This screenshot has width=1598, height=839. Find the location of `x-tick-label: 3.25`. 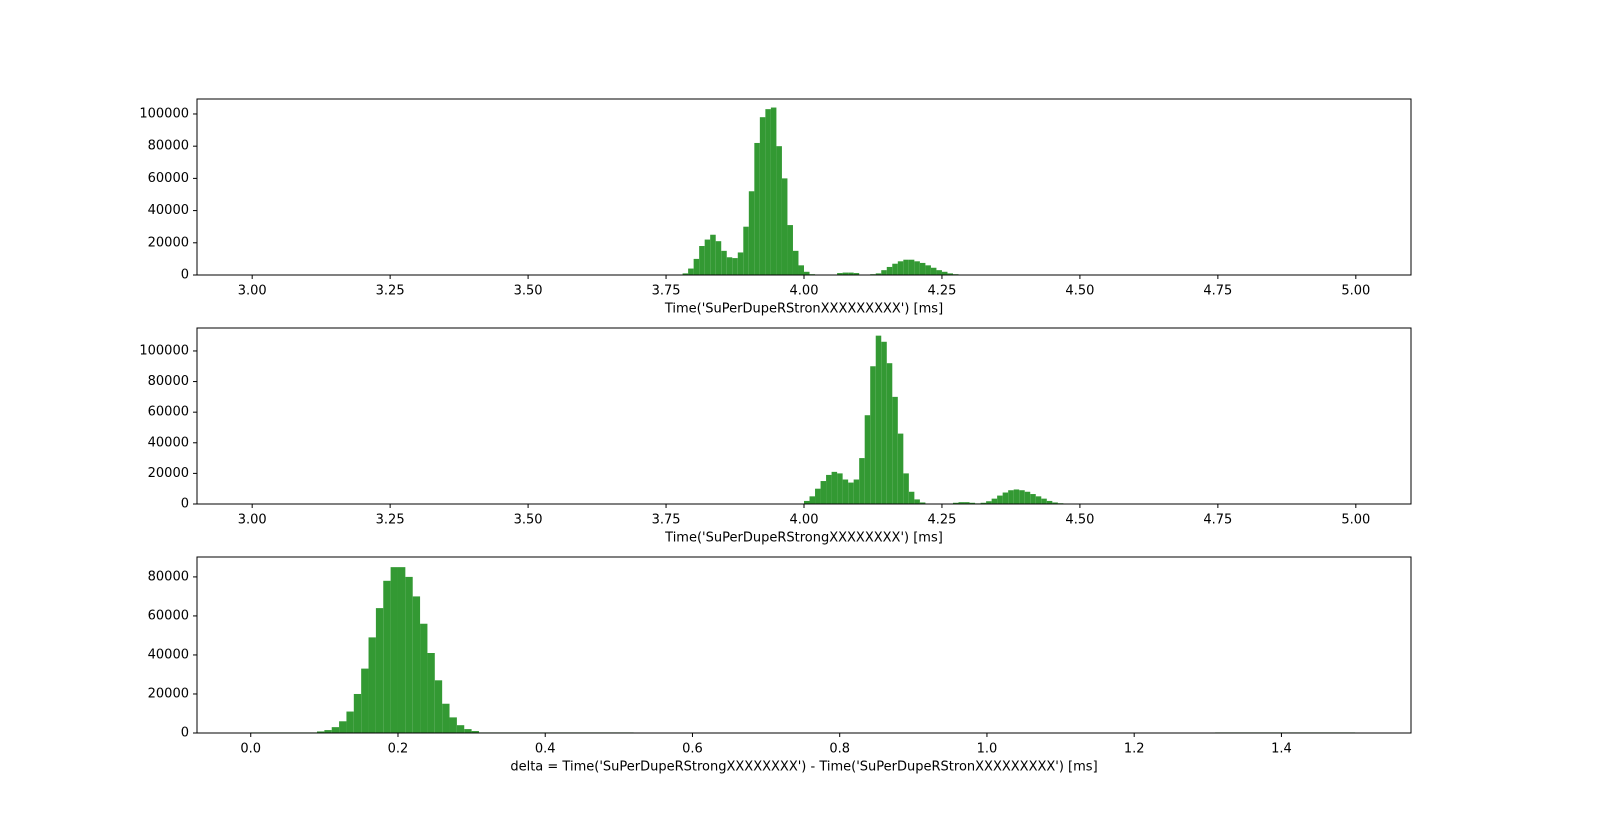

x-tick-label: 3.25 is located at coordinates (390, 291).